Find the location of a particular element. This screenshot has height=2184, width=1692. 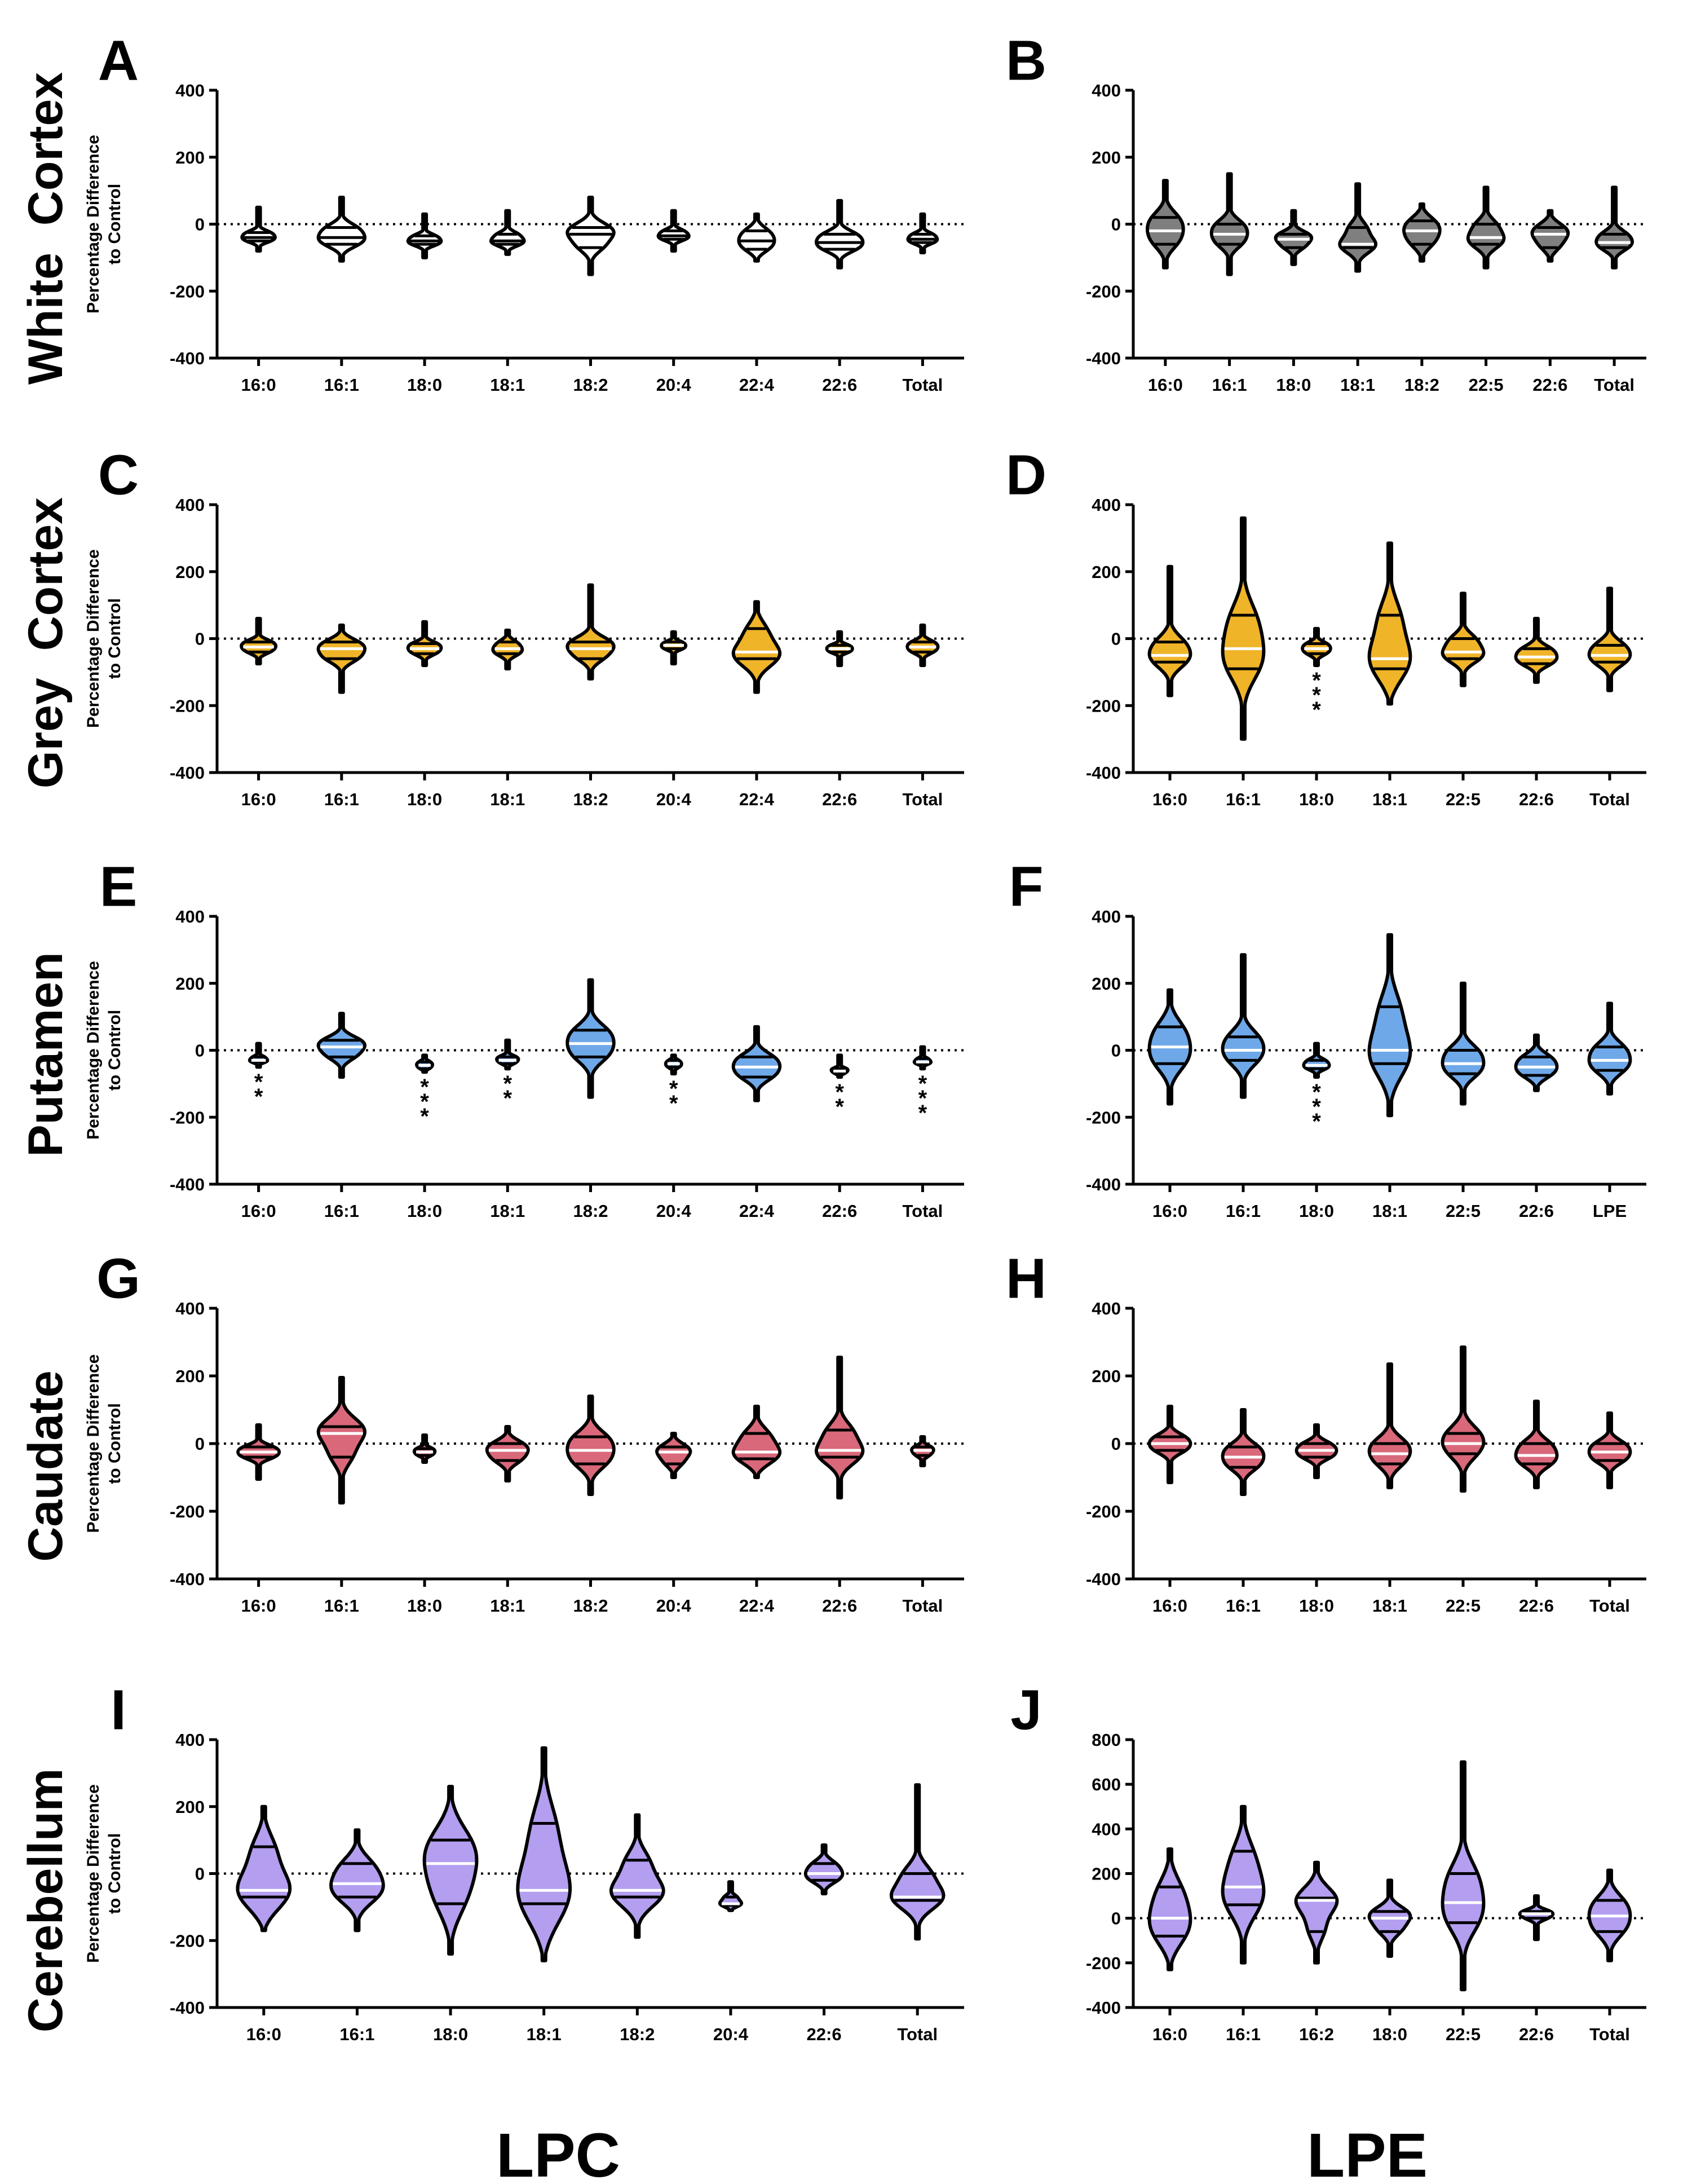

violin-Total is located at coordinates (1609, 1450).